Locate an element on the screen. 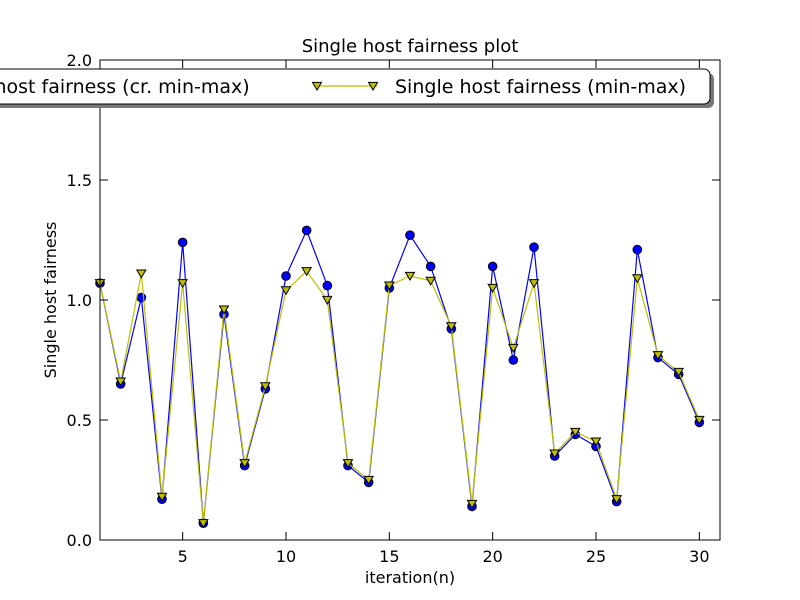 Image resolution: width=800 pixels, height=600 pixels. x-tick-label: 5 is located at coordinates (183, 556).